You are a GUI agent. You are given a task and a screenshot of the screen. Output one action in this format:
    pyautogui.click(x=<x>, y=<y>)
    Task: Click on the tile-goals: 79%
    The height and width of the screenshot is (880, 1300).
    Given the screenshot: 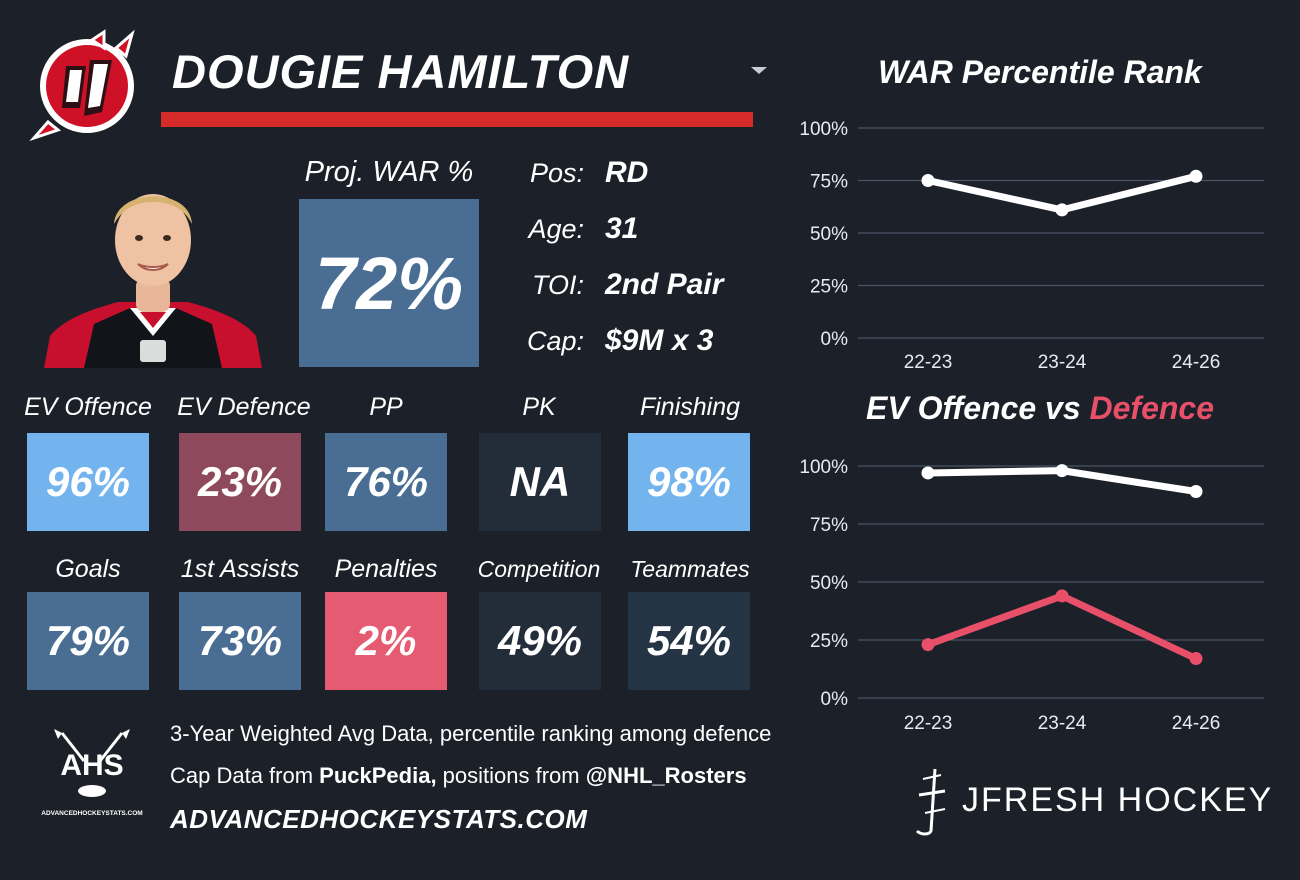 What is the action you would take?
    pyautogui.click(x=88, y=641)
    